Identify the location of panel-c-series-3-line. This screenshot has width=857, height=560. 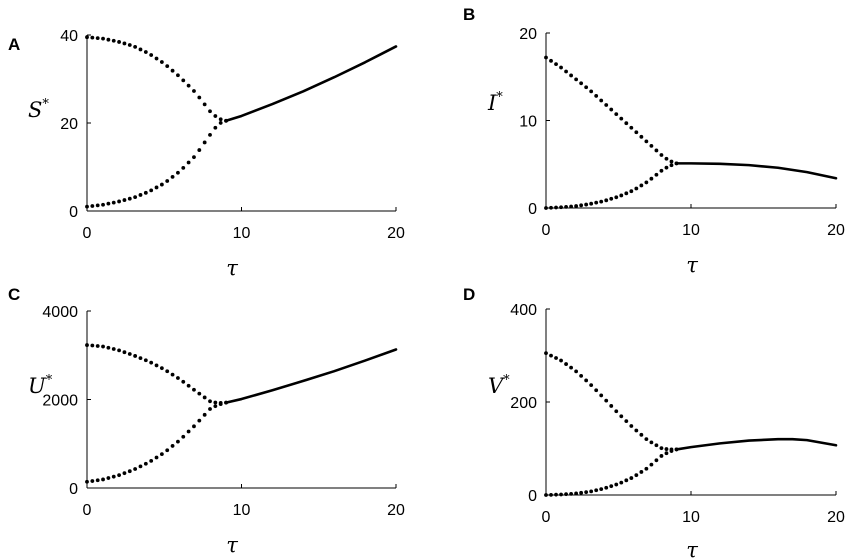
(311, 376).